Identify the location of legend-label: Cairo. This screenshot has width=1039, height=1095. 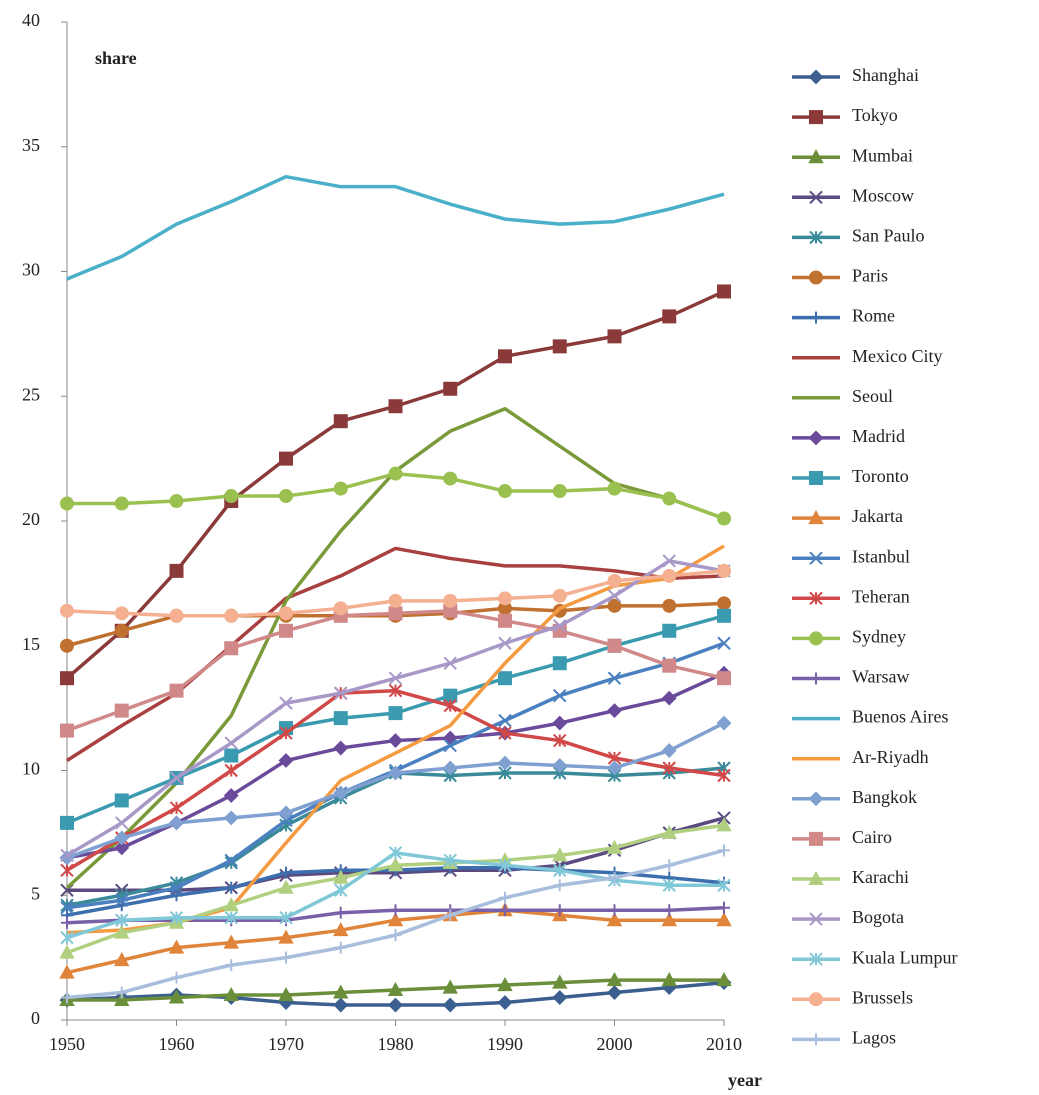
(872, 837).